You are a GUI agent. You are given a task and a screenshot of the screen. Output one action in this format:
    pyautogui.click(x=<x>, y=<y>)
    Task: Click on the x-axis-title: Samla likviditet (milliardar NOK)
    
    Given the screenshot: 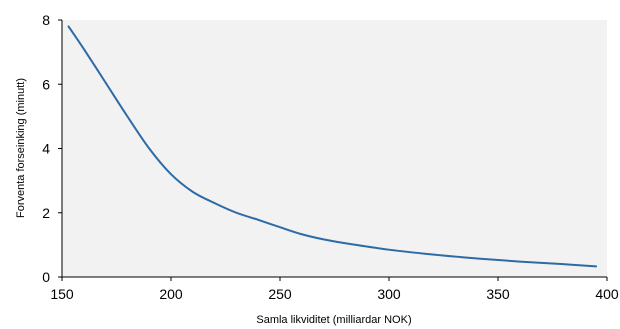 What is the action you would take?
    pyautogui.click(x=333, y=320)
    